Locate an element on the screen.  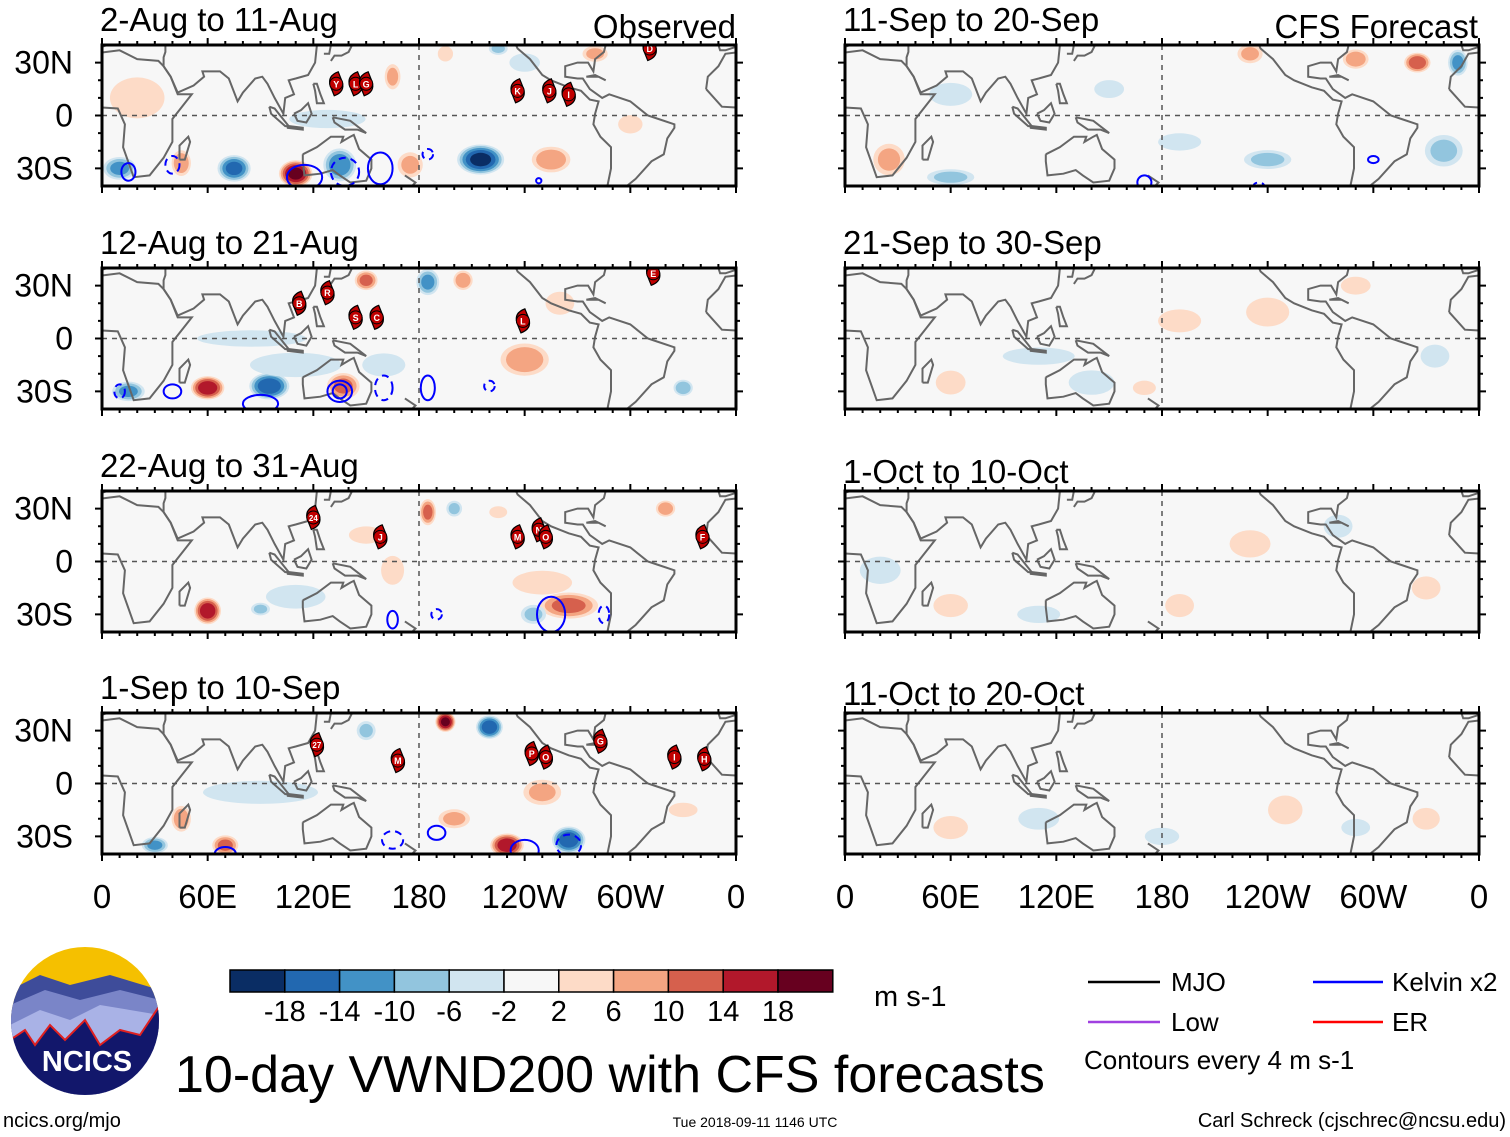
panel-title: 21-Sep to 30-Sep is located at coordinates (972, 242).